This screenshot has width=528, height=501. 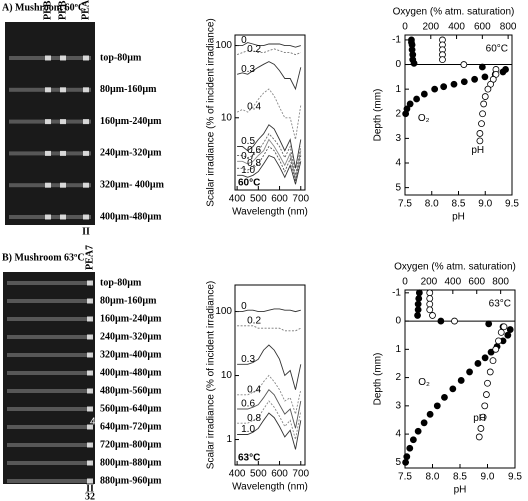 I want to click on x-axis-label: Wavelength (nm), so click(x=270, y=212).